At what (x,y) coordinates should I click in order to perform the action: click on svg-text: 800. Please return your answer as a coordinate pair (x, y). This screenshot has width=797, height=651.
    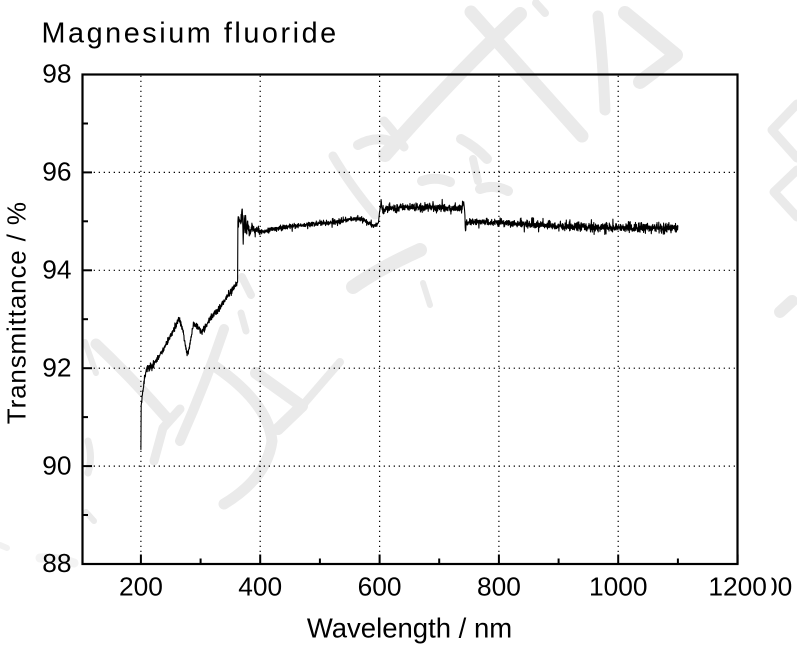
    Looking at the image, I should click on (499, 587).